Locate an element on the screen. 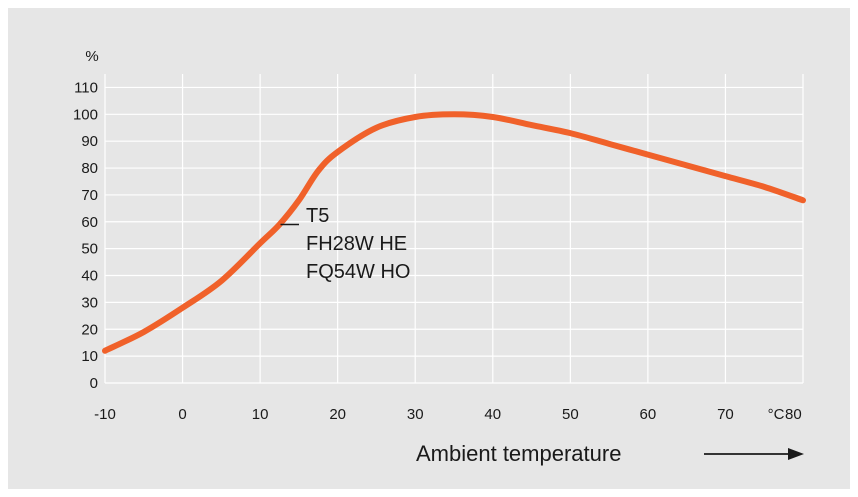 The height and width of the screenshot is (497, 858). x-axis-unit: °C is located at coordinates (776, 414).